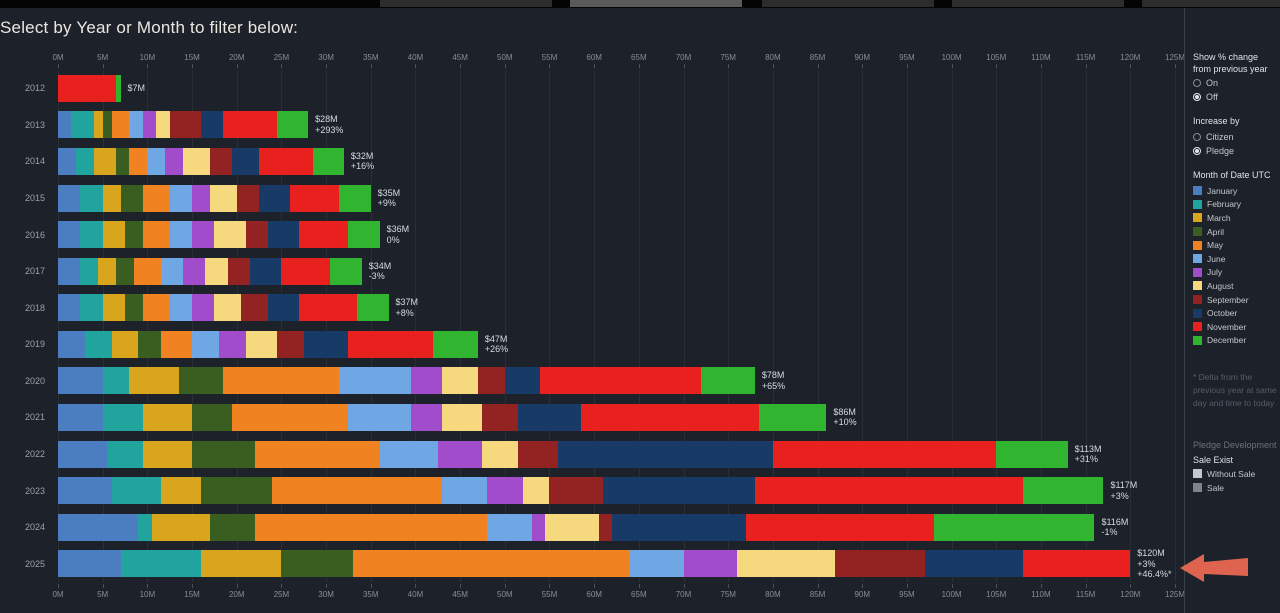 This screenshot has width=1280, height=613. I want to click on year-label-2022: 2022, so click(34, 454).